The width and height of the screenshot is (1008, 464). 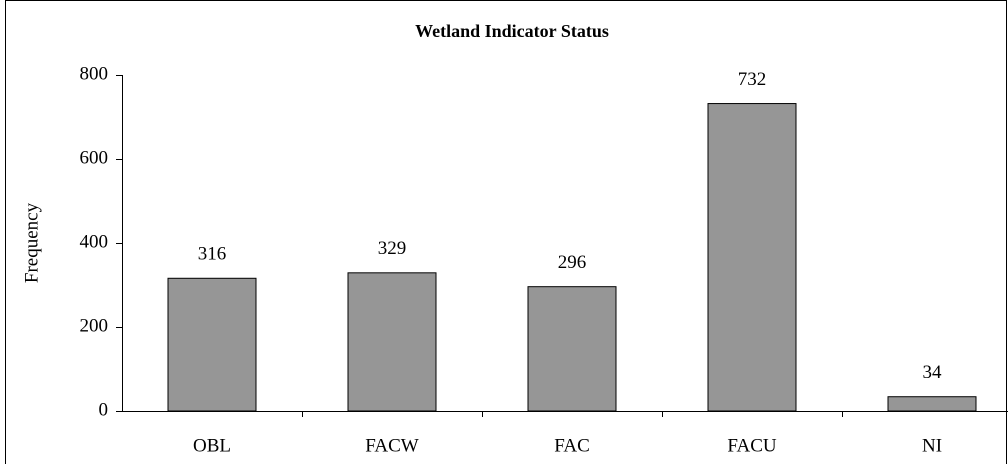 What do you see at coordinates (752, 445) in the screenshot?
I see `x-tick-label: FACU` at bounding box center [752, 445].